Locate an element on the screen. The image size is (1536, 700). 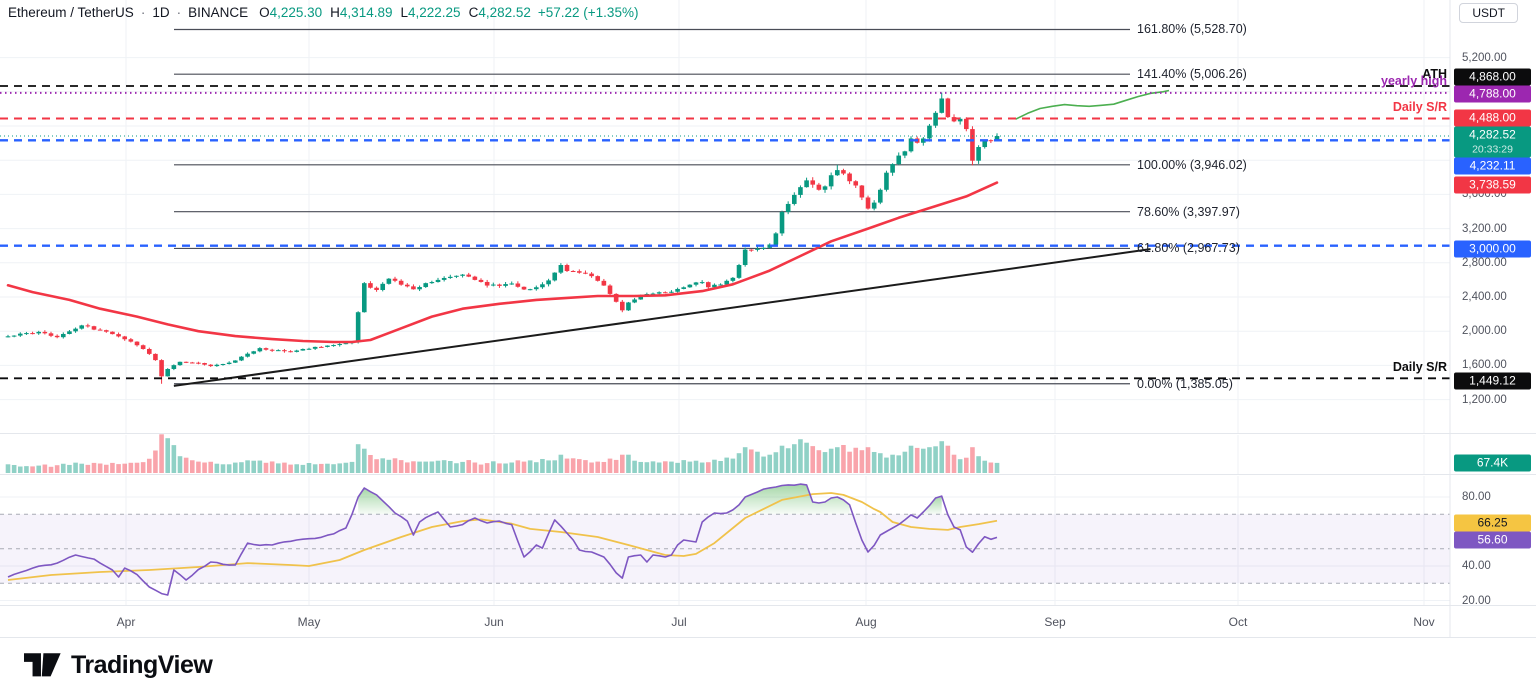
currency-toggle-button: USDT is located at coordinates (1488, 13).